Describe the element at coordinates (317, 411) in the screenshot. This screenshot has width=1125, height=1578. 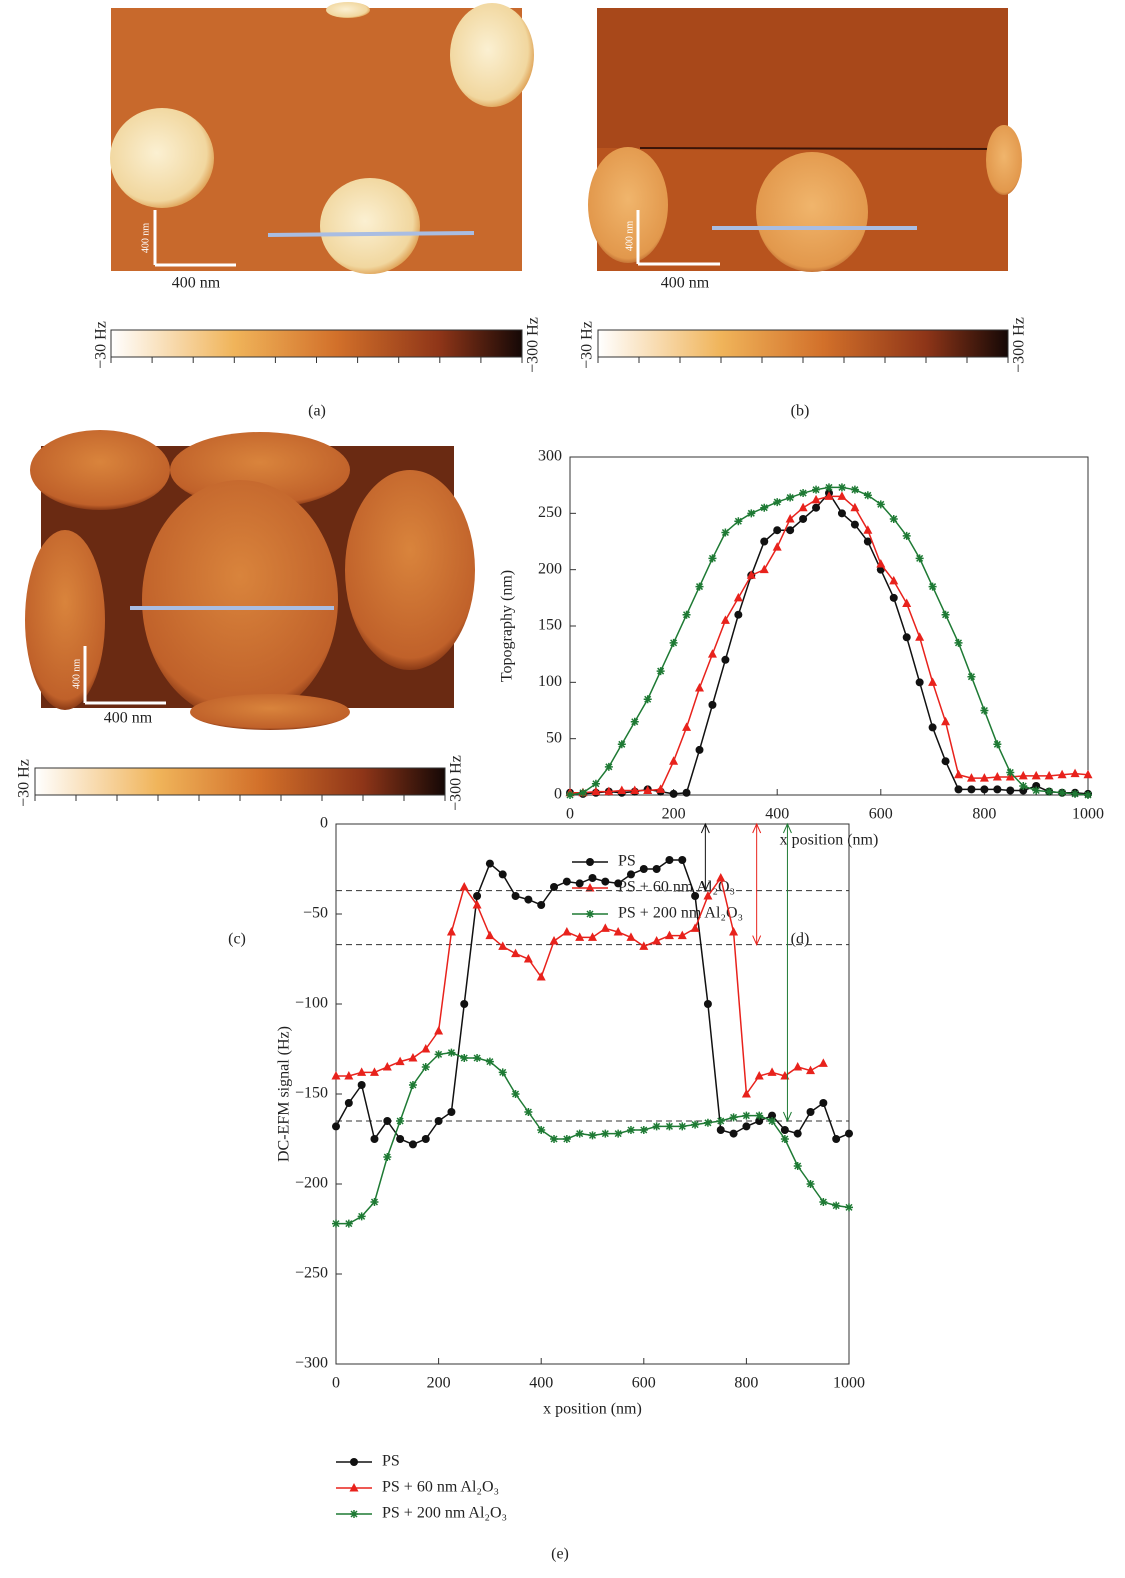
I see `panel-label: (a)` at that location.